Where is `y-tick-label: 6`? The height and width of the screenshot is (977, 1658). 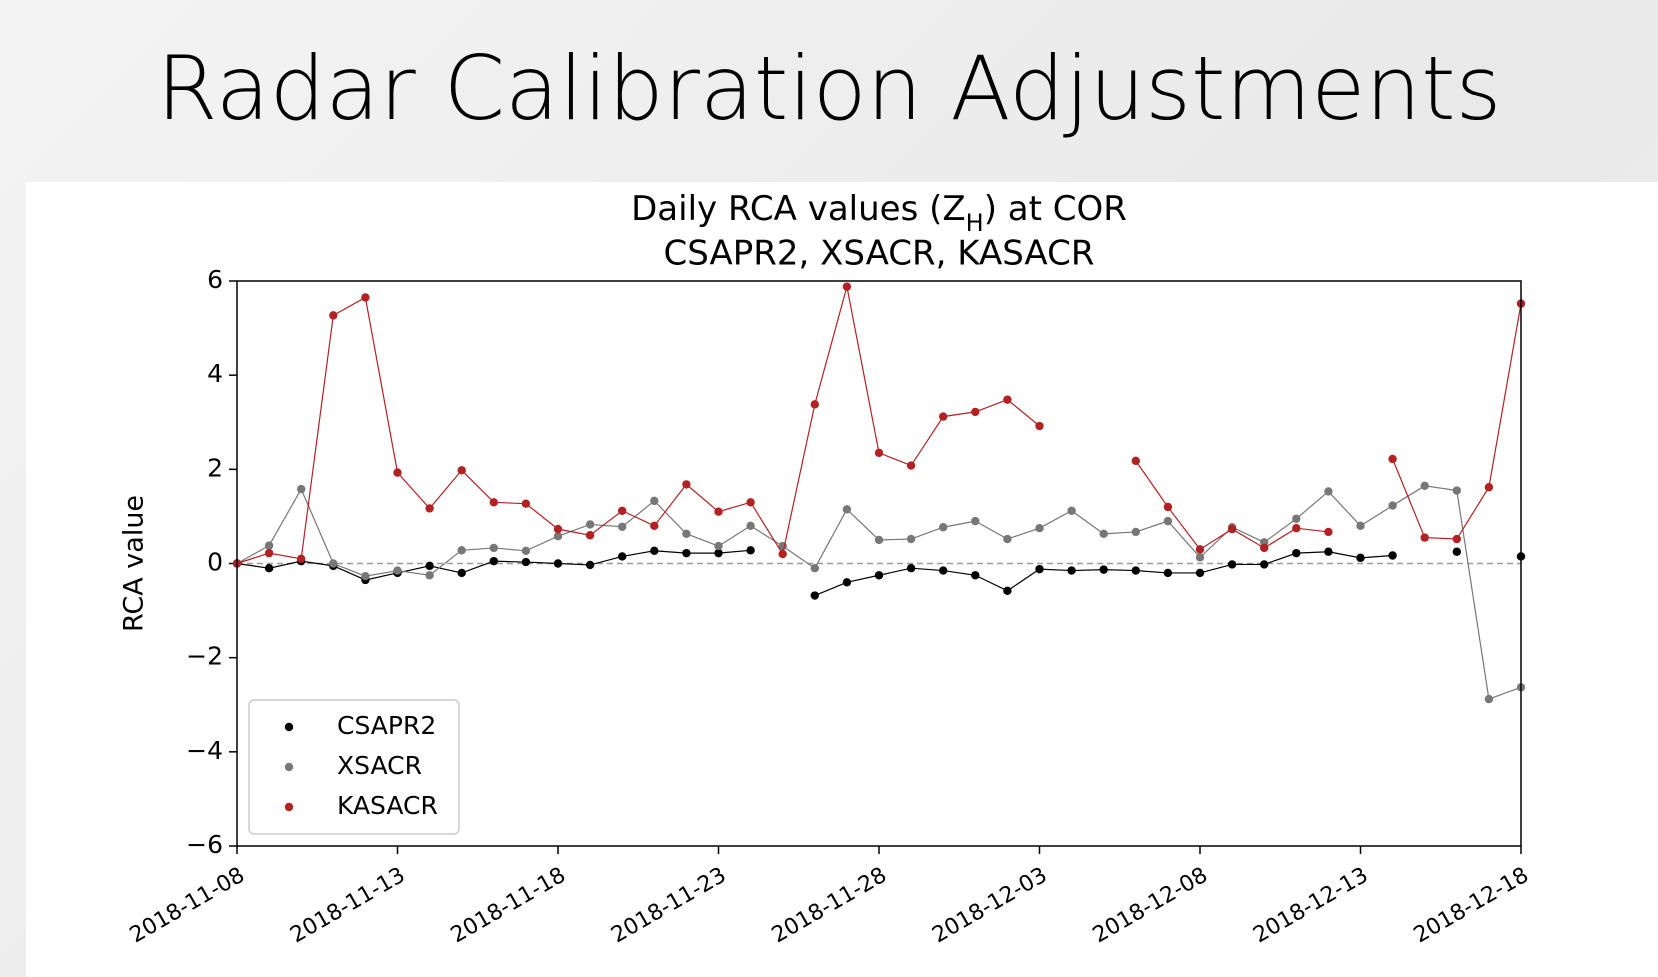
y-tick-label: 6 is located at coordinates (215, 279).